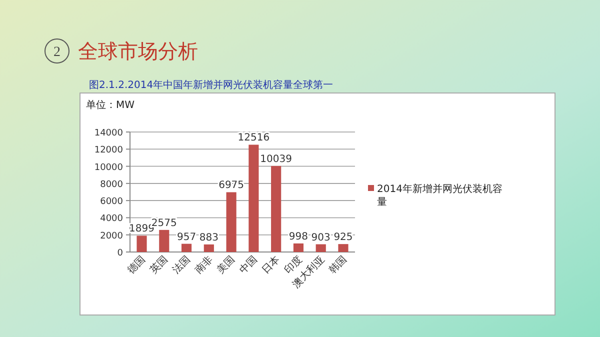 The width and height of the screenshot is (600, 337). I want to click on data-label: 998, so click(298, 236).